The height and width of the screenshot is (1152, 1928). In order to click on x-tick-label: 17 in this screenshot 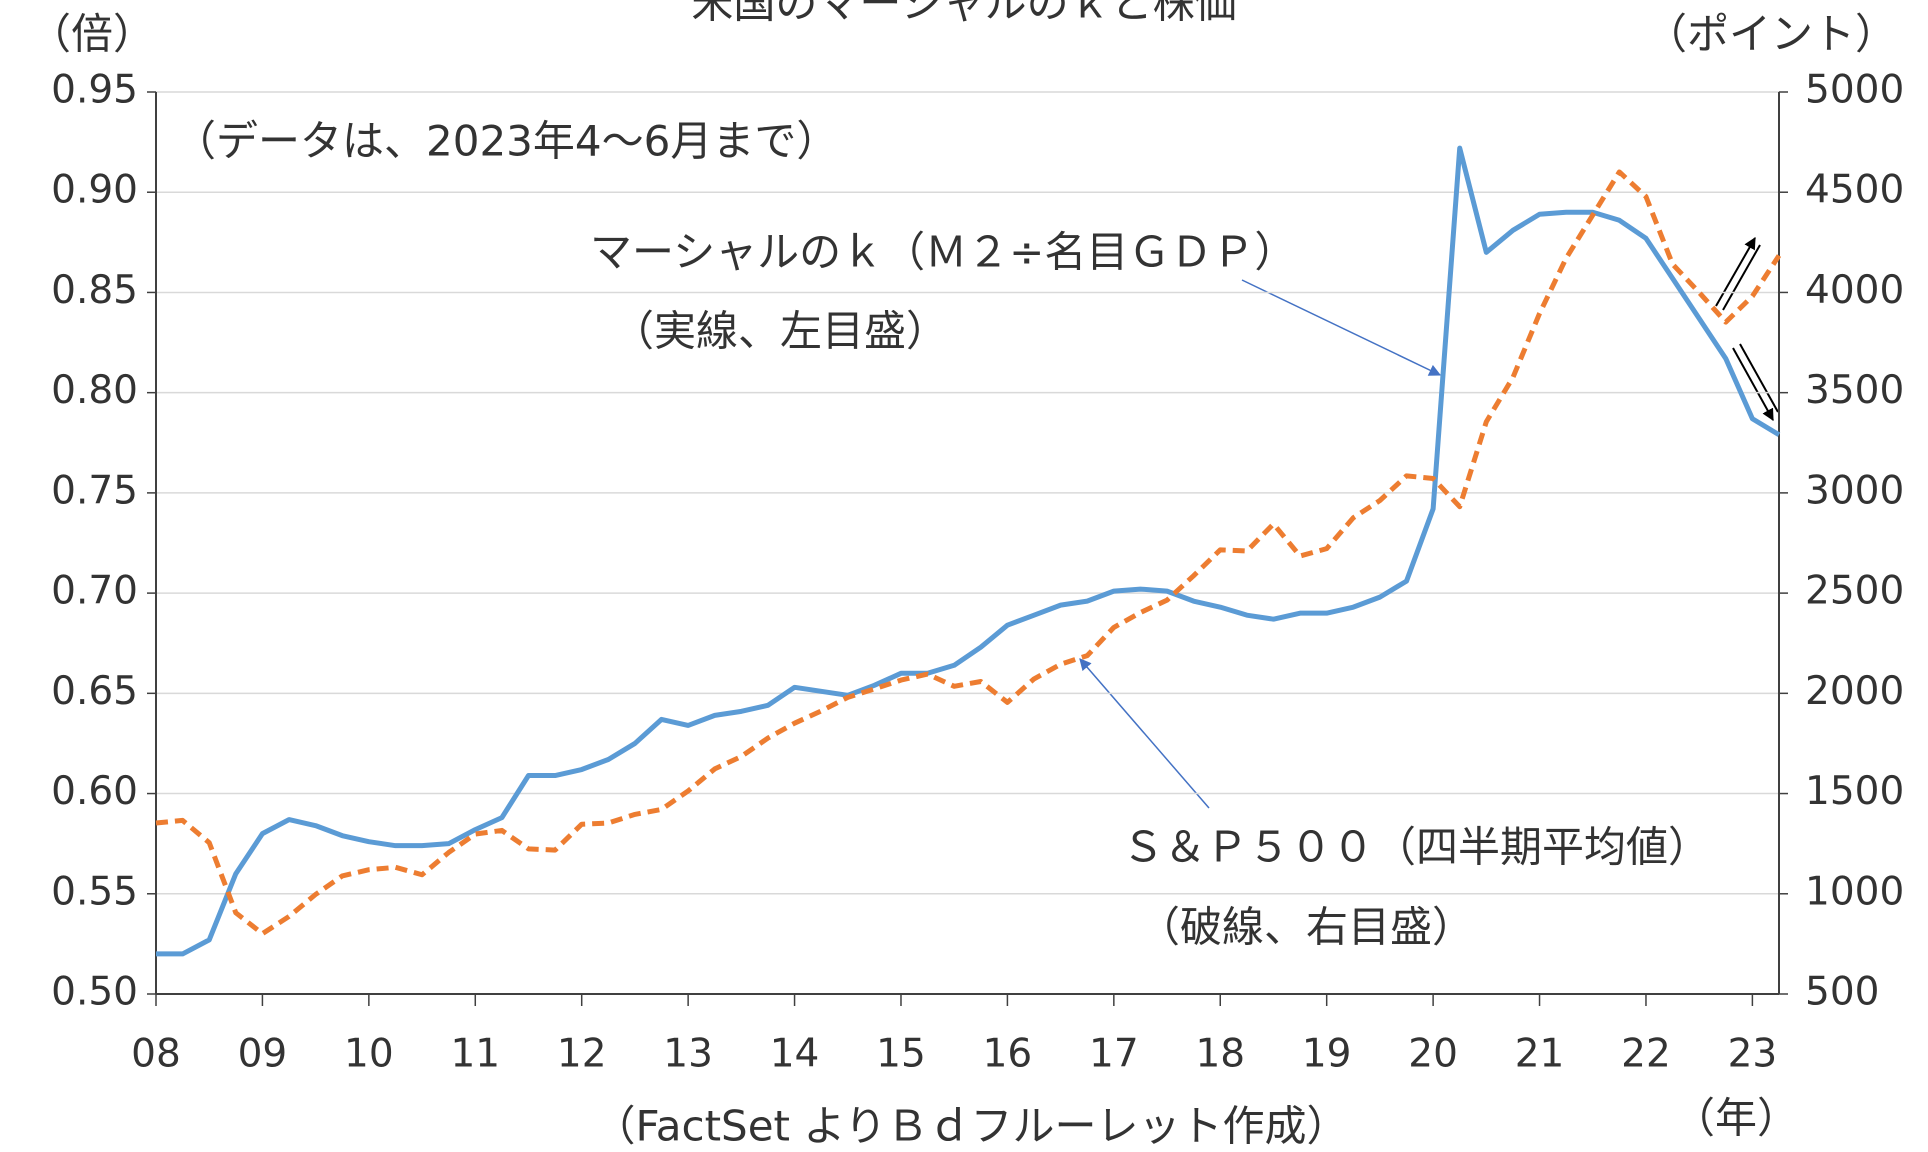, I will do `click(1114, 1054)`.